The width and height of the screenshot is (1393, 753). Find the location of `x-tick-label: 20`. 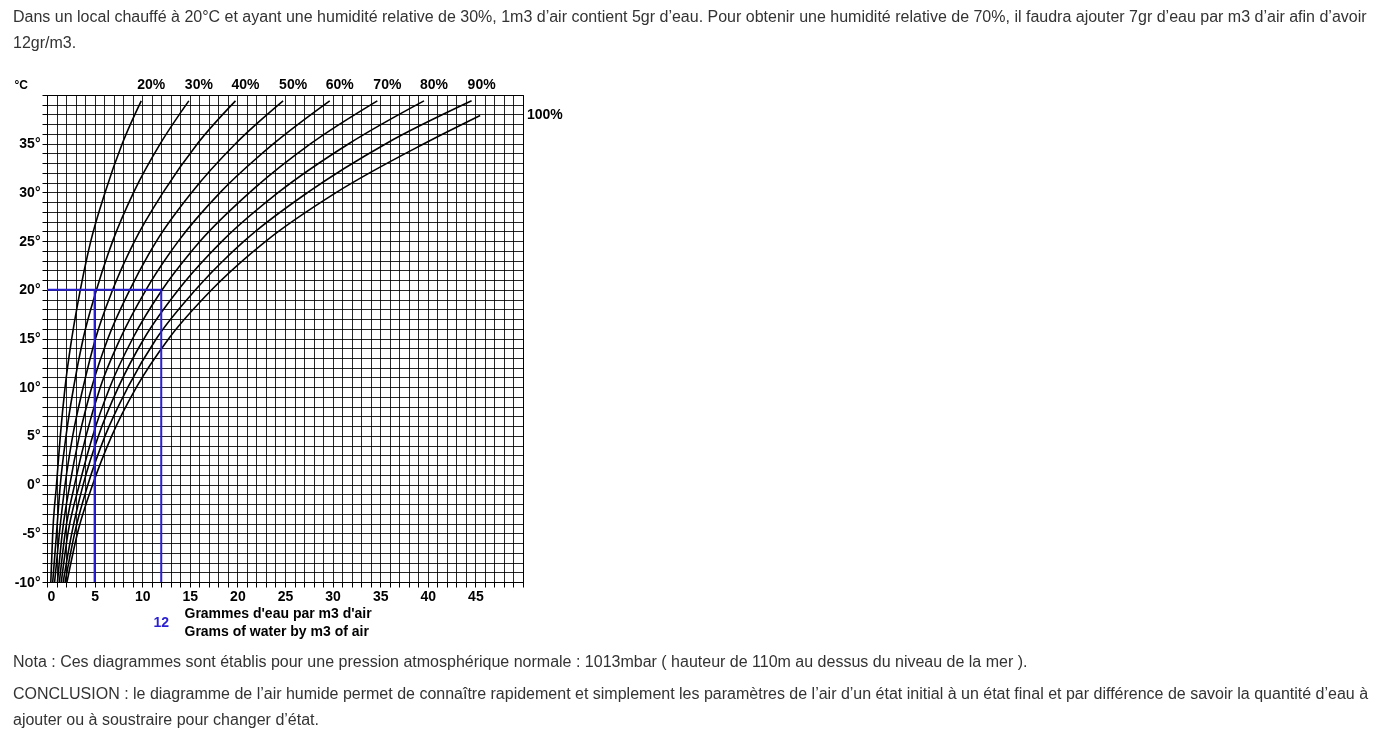

x-tick-label: 20 is located at coordinates (238, 595).